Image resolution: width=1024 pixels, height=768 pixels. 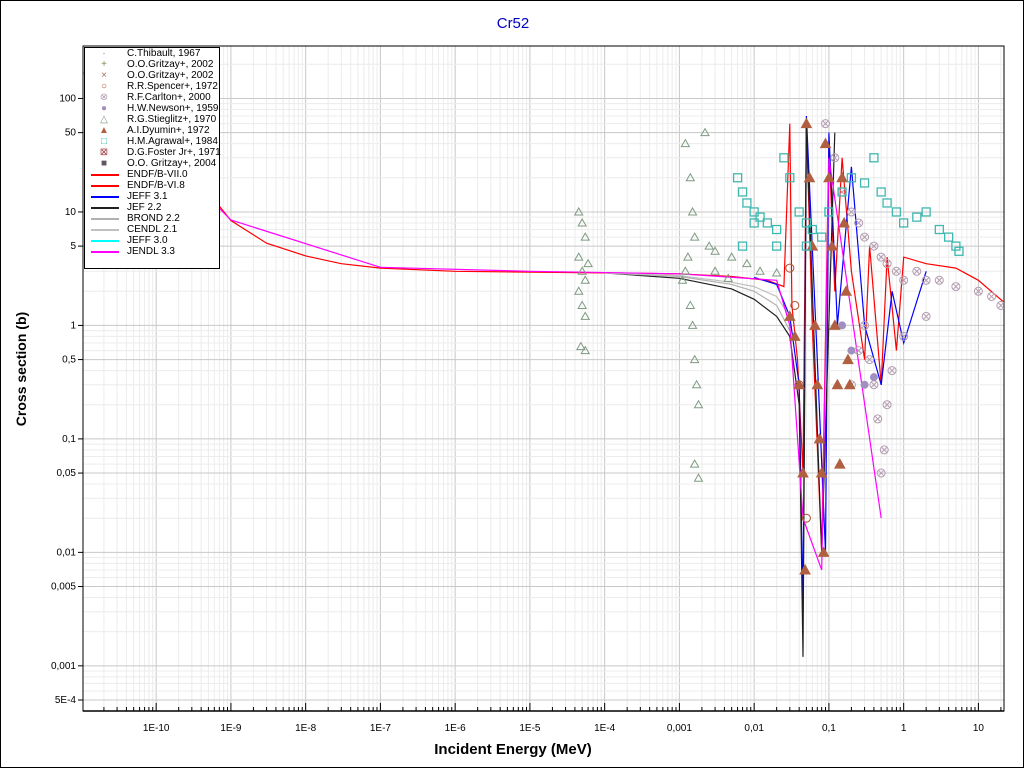 What do you see at coordinates (67, 98) in the screenshot?
I see `y-tick-label: 100` at bounding box center [67, 98].